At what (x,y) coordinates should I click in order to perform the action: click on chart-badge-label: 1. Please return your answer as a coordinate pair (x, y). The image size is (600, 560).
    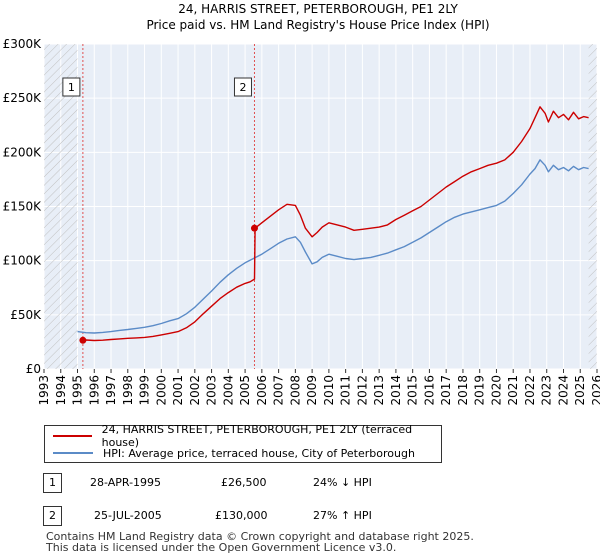
    Looking at the image, I should click on (71, 87).